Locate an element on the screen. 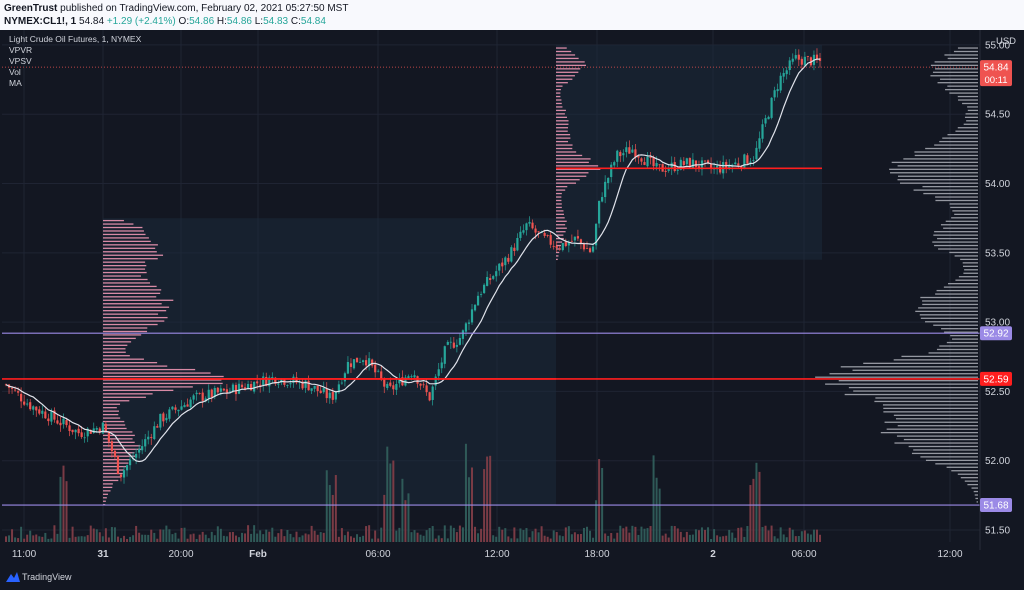 The image size is (1024, 590). last-price: 54.84 is located at coordinates (92, 21).